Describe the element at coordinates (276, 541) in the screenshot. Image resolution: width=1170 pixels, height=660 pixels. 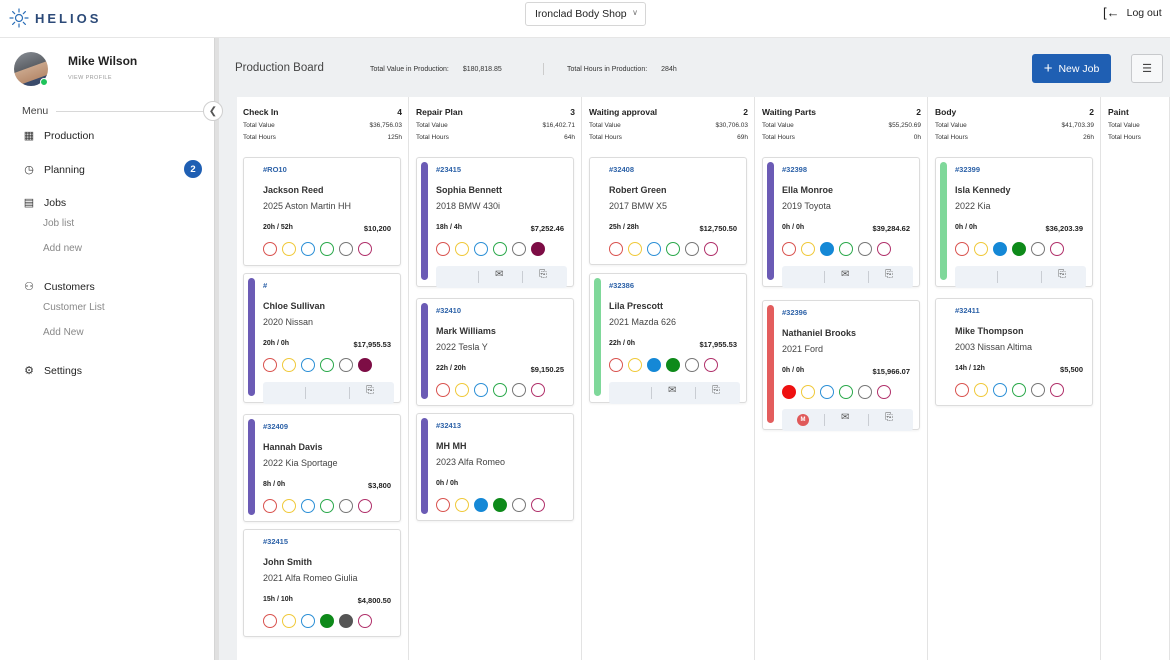
I see `job-id: #32415` at that location.